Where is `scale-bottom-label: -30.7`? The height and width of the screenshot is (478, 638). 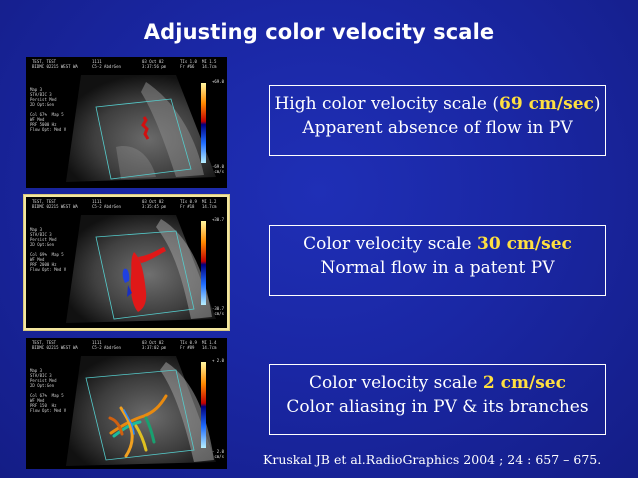 scale-bottom-label: -30.7 is located at coordinates (217, 308).